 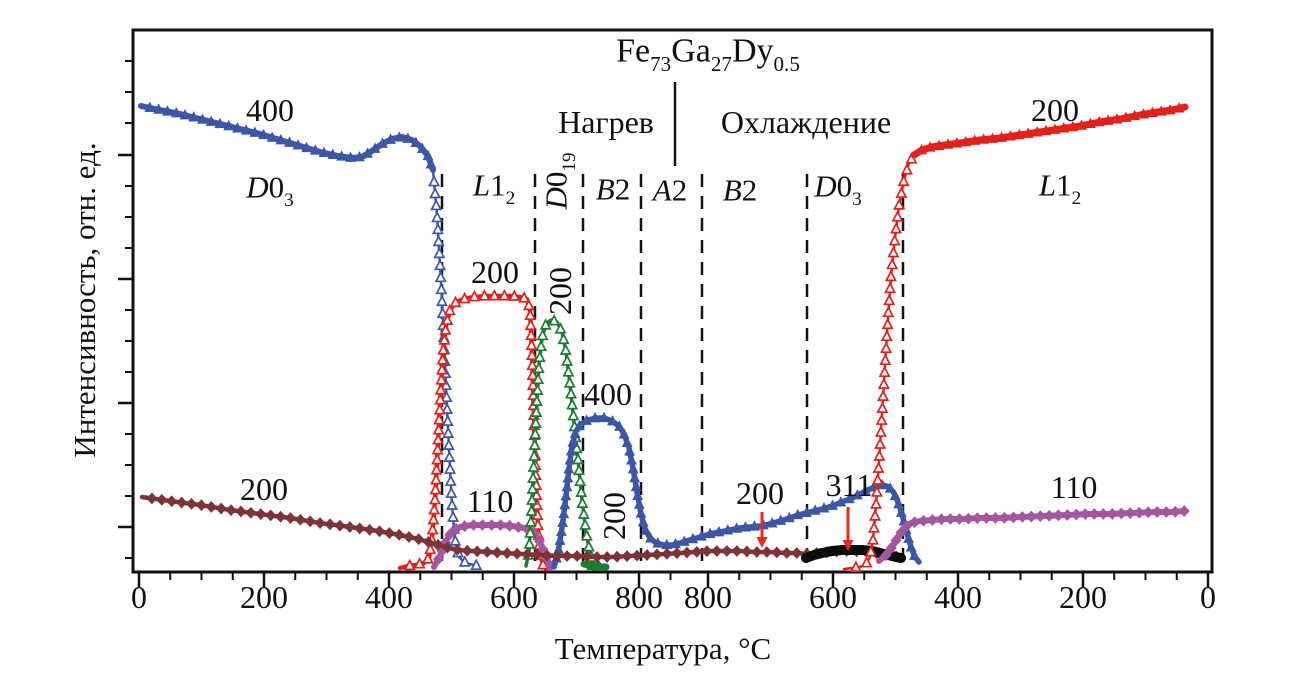 I want to click on x-tick-label-cooling-4: 0, so click(x=1208, y=597).